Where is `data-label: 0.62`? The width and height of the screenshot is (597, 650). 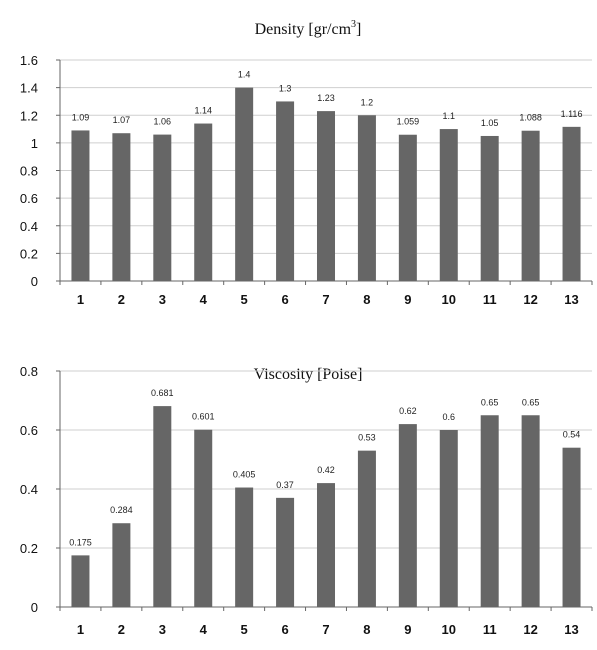
data-label: 0.62 is located at coordinates (408, 411).